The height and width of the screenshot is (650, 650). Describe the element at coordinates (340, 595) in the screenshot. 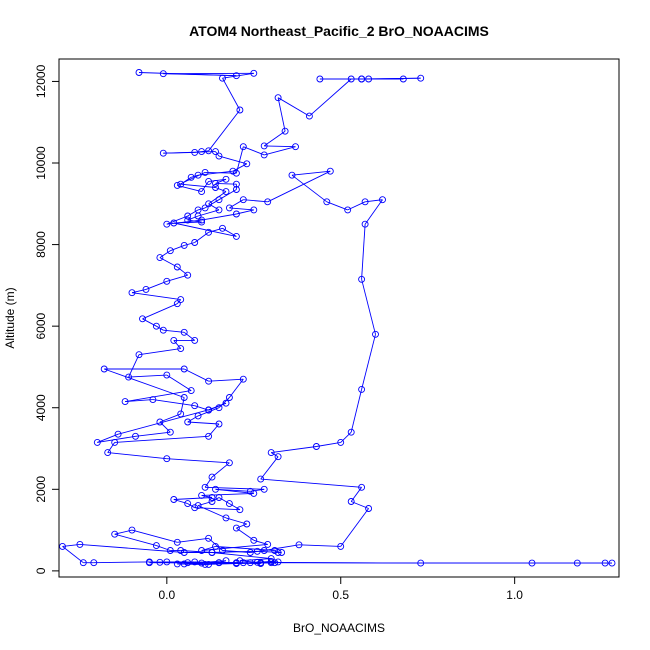

I see `x-tick-label: 0.5` at that location.